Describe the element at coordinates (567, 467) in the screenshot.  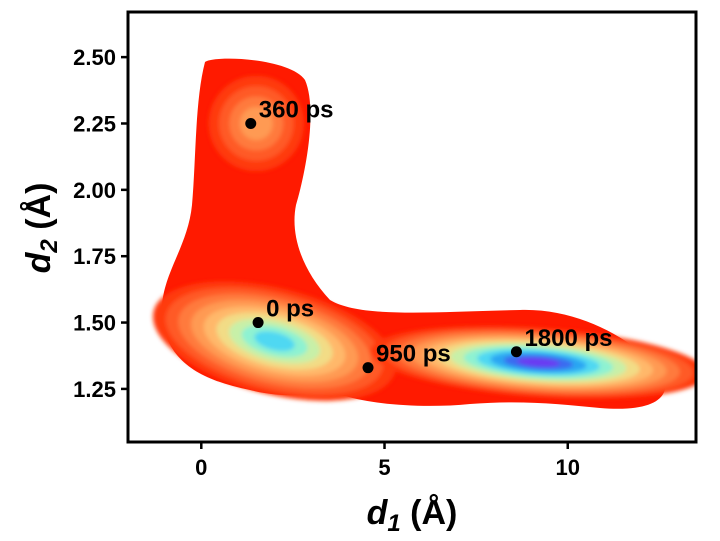
I see `x-tick-label: 10` at that location.